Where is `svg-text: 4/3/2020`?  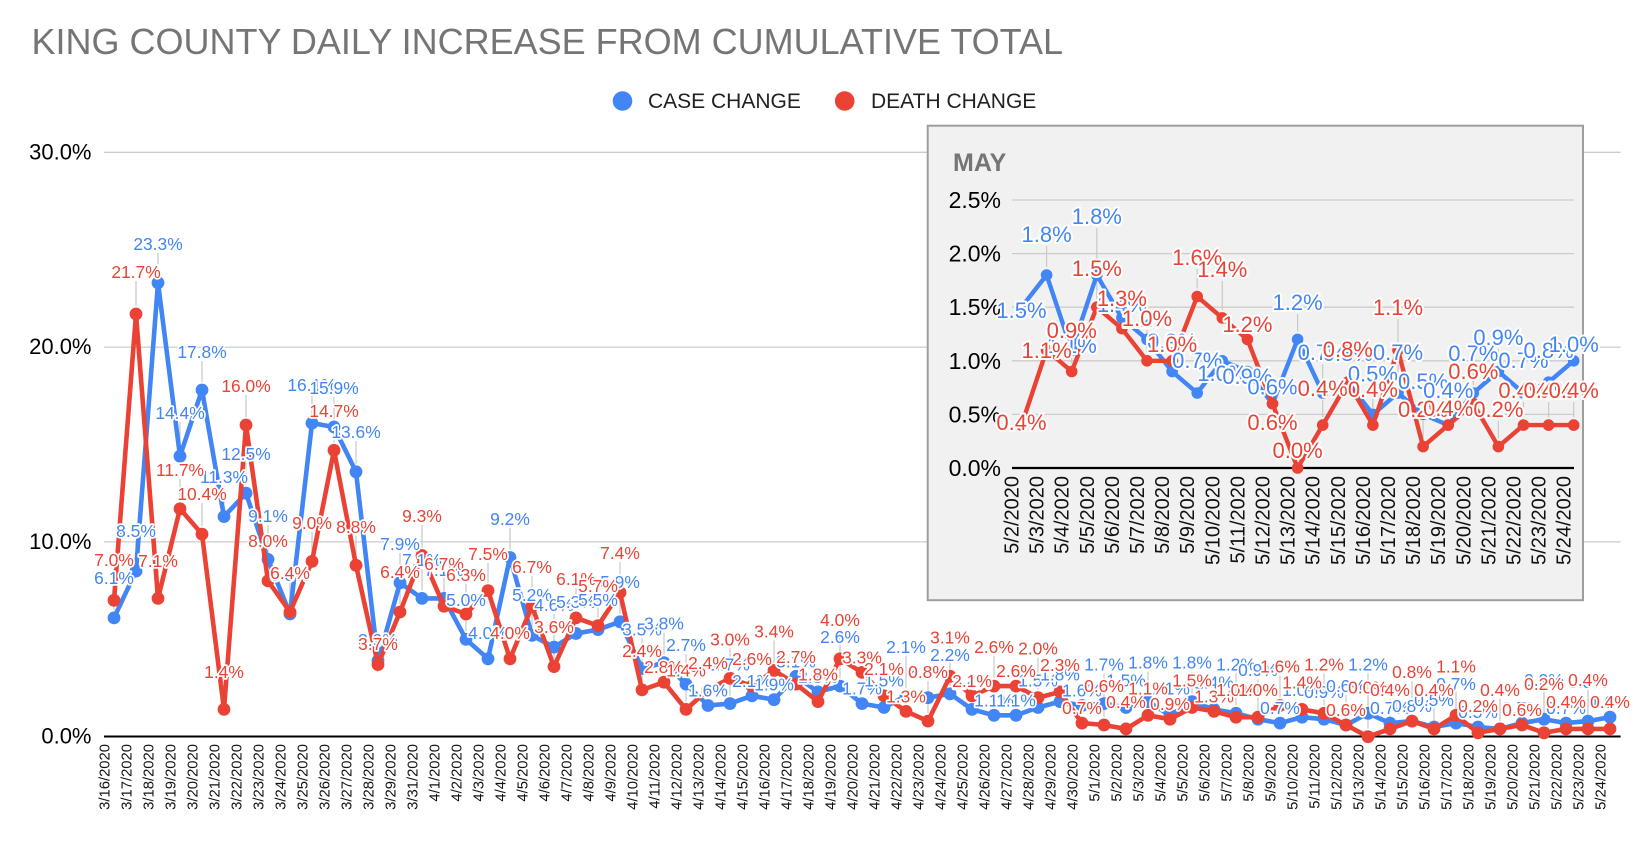
svg-text: 4/3/2020 is located at coordinates (479, 773).